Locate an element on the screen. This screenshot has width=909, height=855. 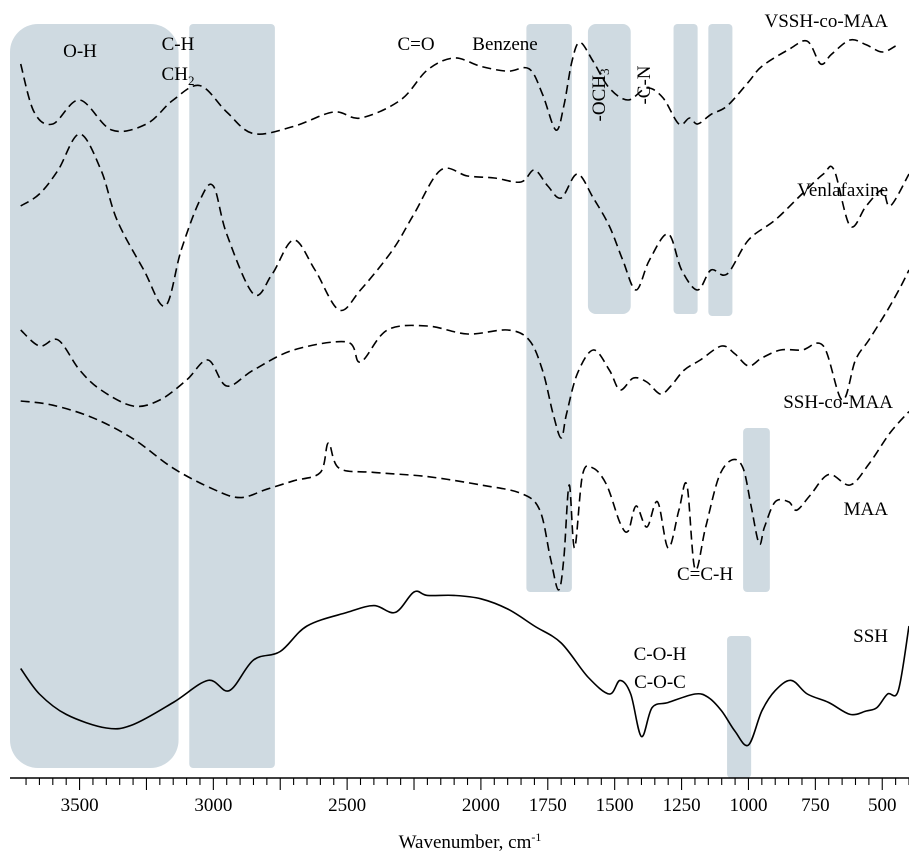
x-tick-label: 1750 is located at coordinates (548, 805).